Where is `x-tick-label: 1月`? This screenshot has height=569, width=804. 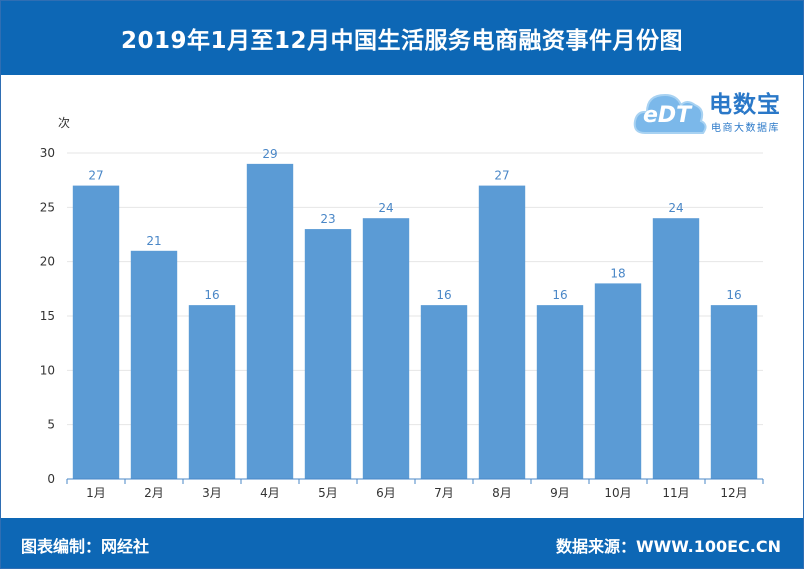 x-tick-label: 1月 is located at coordinates (96, 493).